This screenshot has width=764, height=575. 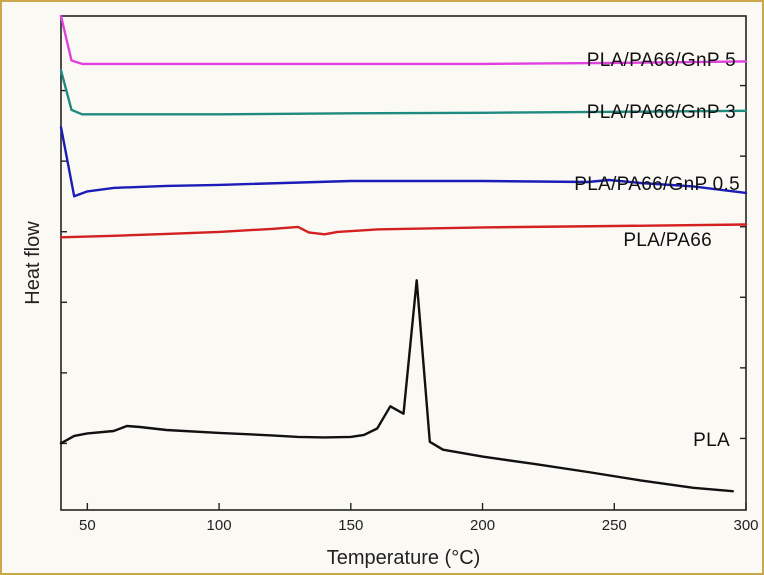 What do you see at coordinates (661, 60) in the screenshot?
I see `series-label-0: PLA/PA66/GnP 5` at bounding box center [661, 60].